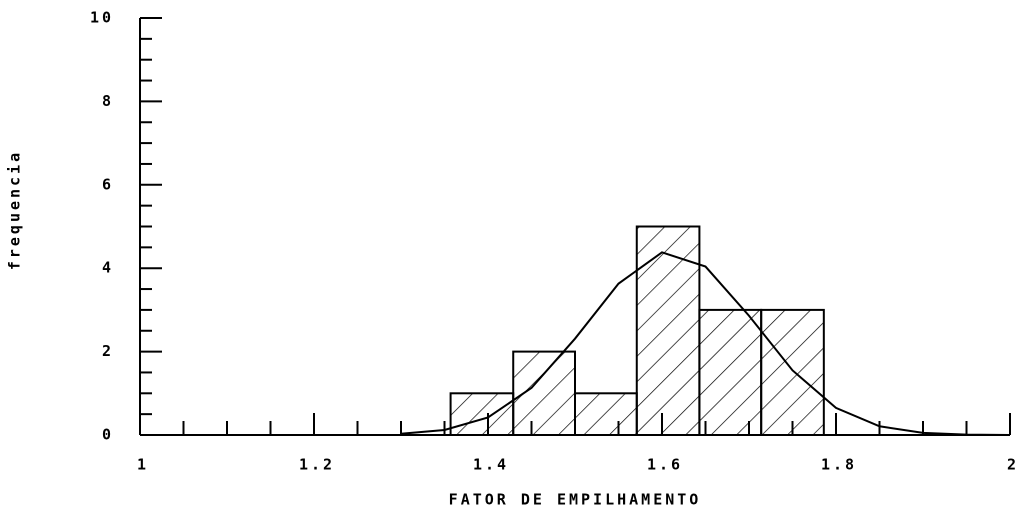 Image resolution: width=1022 pixels, height=514 pixels. Describe the element at coordinates (108, 268) in the screenshot. I see `y-tick-label: 4` at that location.